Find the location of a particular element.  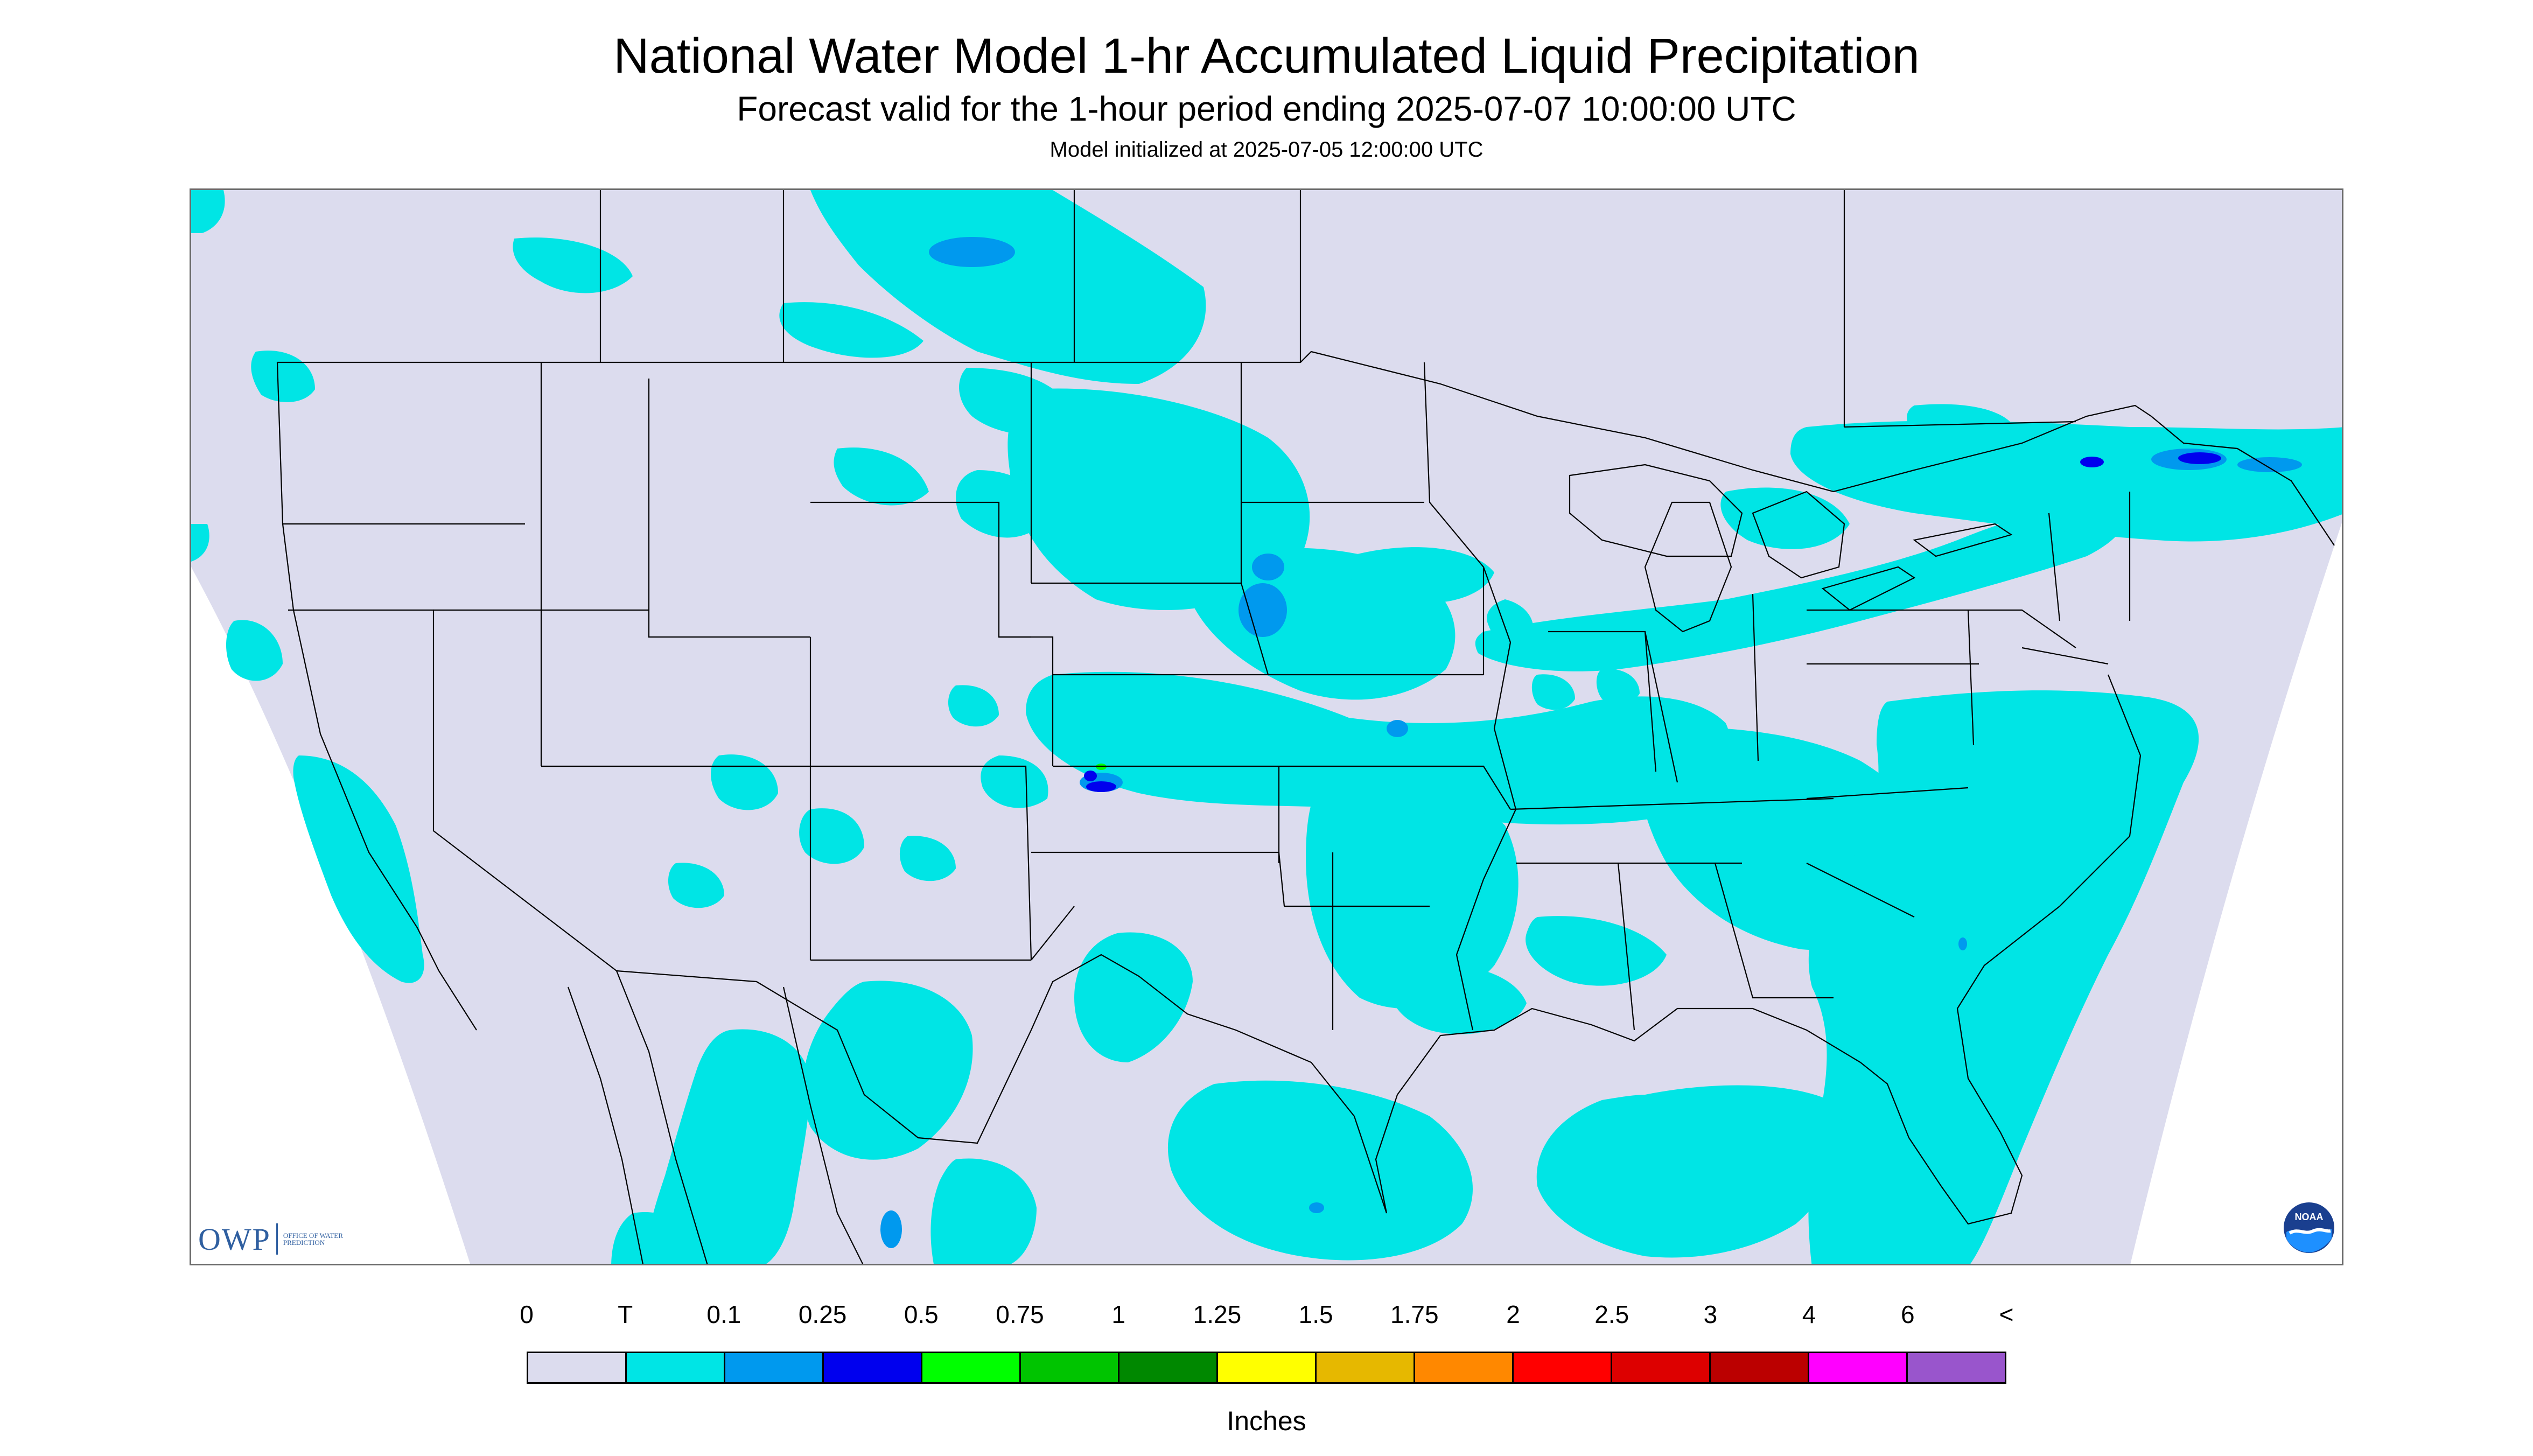

legend-tick-label: 2 is located at coordinates (1513, 1314).